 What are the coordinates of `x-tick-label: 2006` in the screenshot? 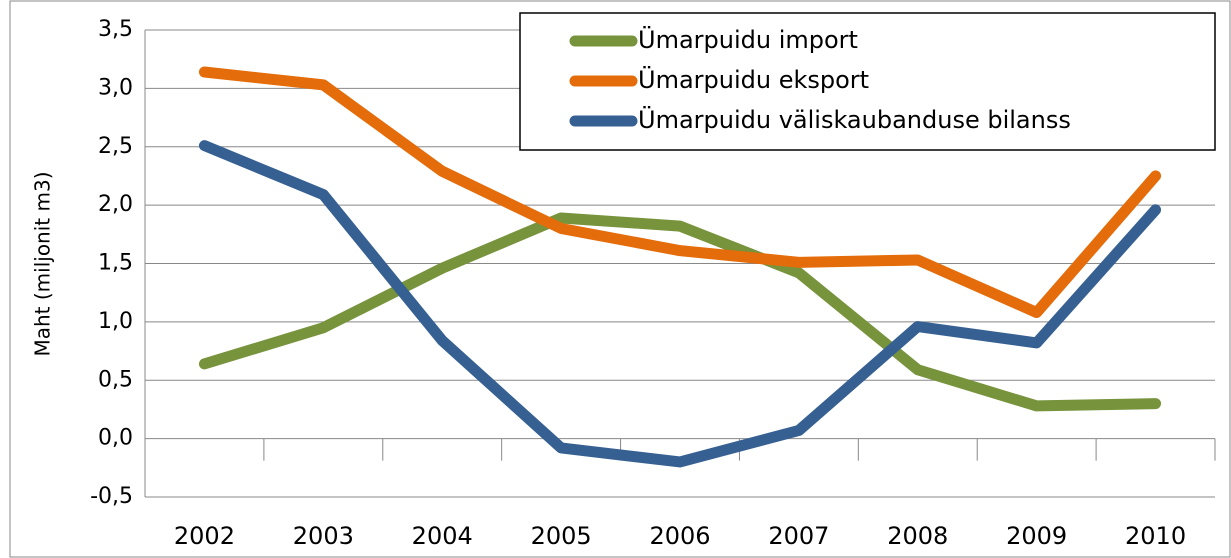 It's located at (679, 536).